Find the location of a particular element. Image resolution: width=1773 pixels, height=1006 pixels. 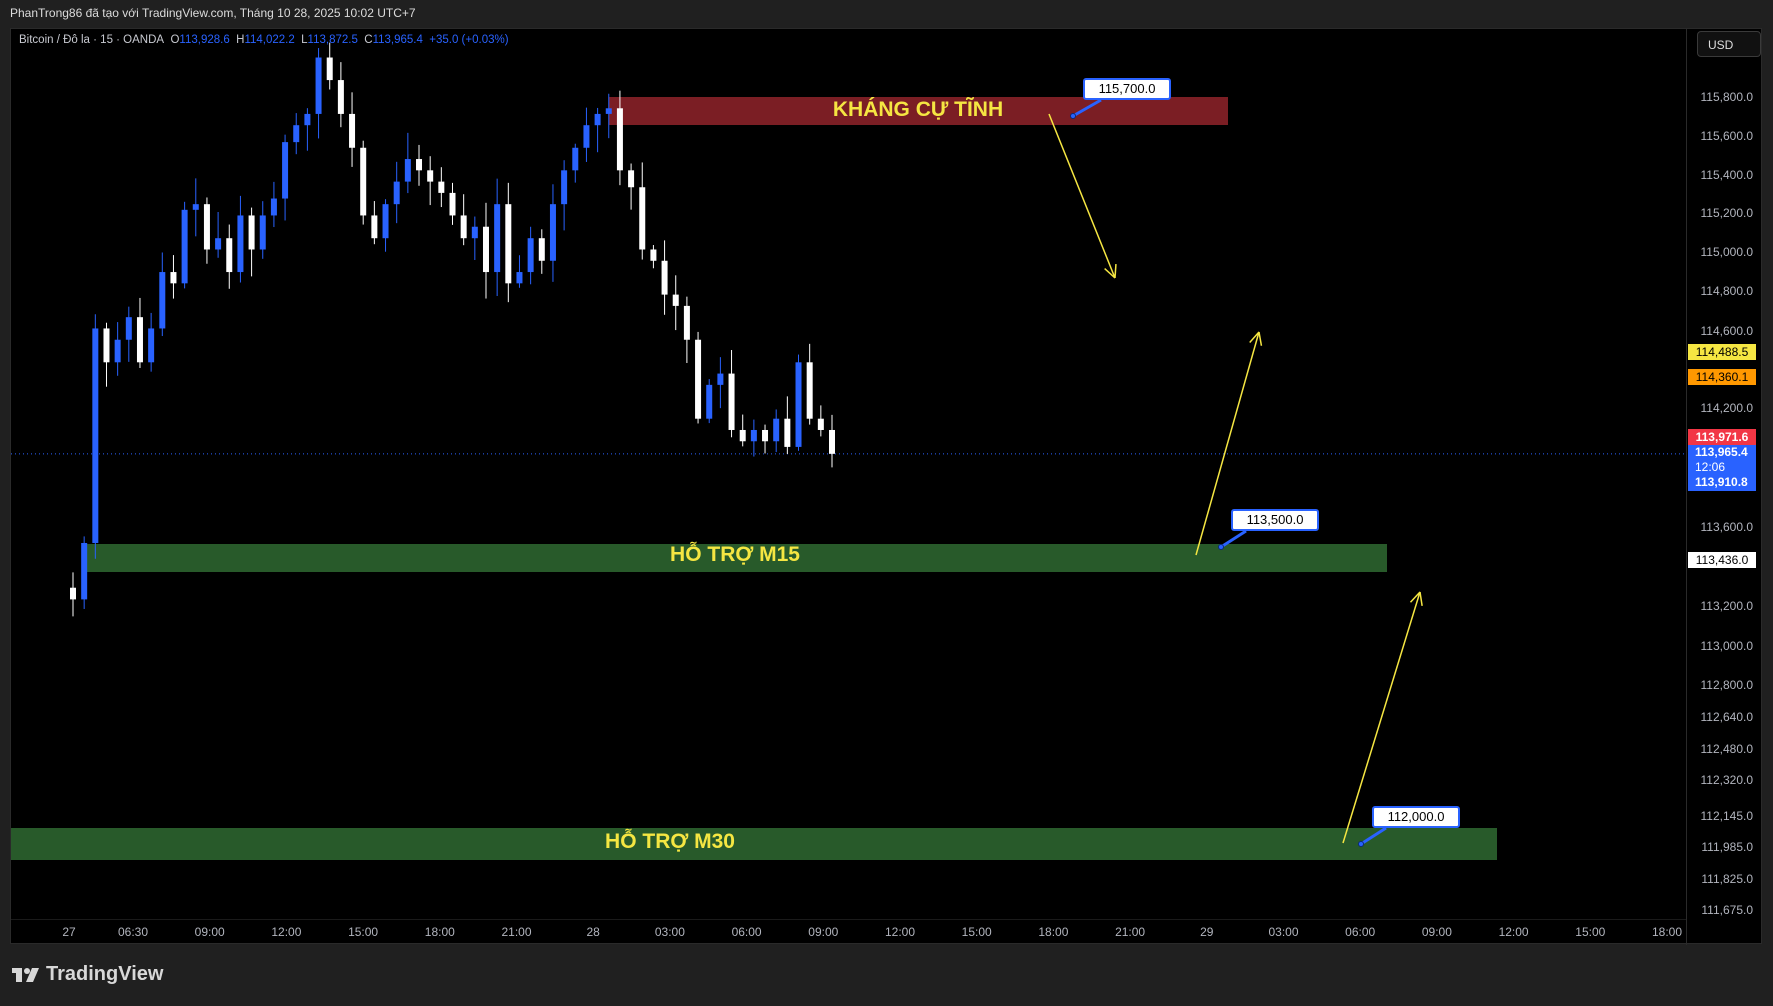

tradingview-logo-icon is located at coordinates (25, 974).